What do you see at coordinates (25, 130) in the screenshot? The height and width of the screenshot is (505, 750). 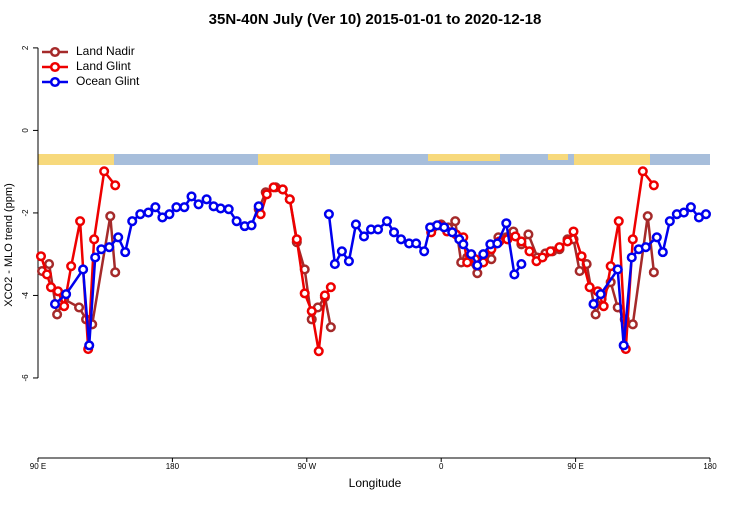 I see `y-tick-label: 0` at bounding box center [25, 130].